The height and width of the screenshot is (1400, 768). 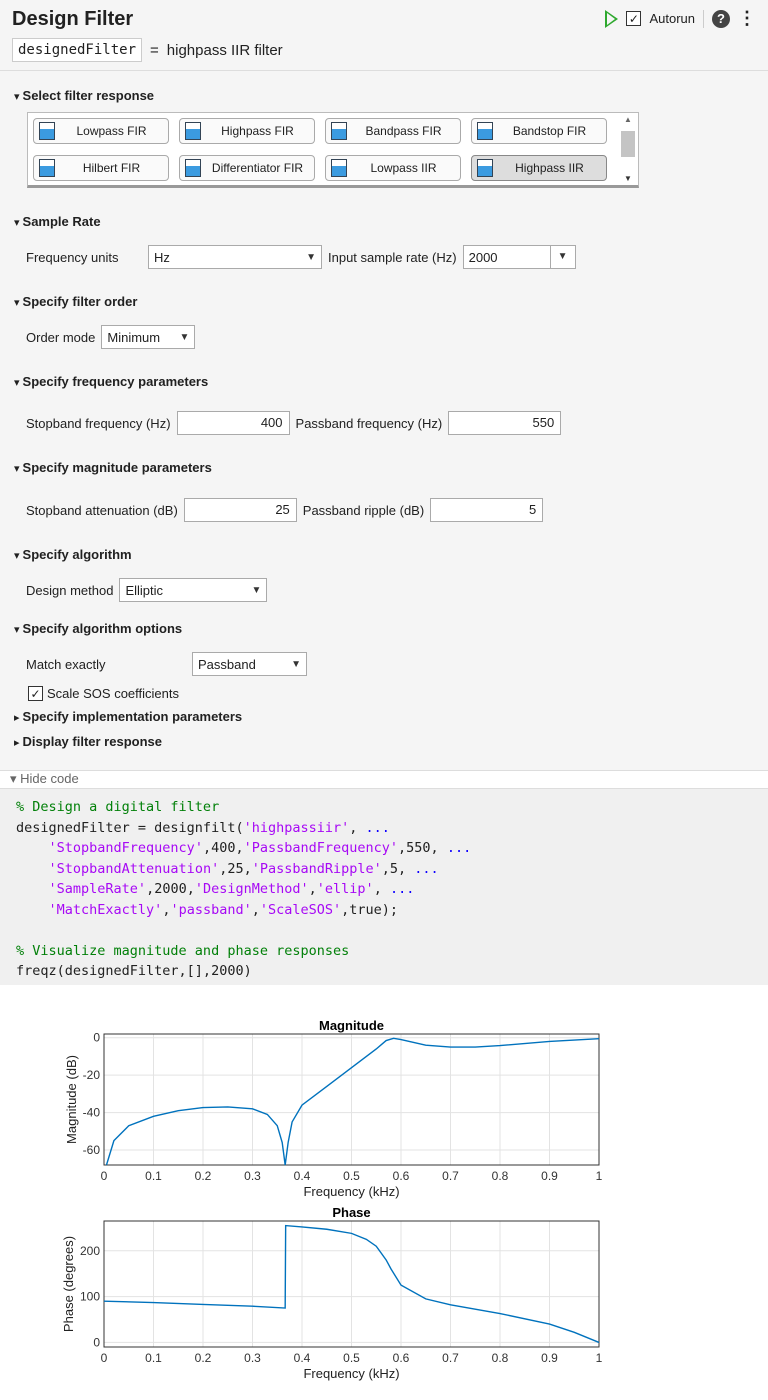 I want to click on match-exactly-dropdown: Passband ▼, so click(x=249, y=664).